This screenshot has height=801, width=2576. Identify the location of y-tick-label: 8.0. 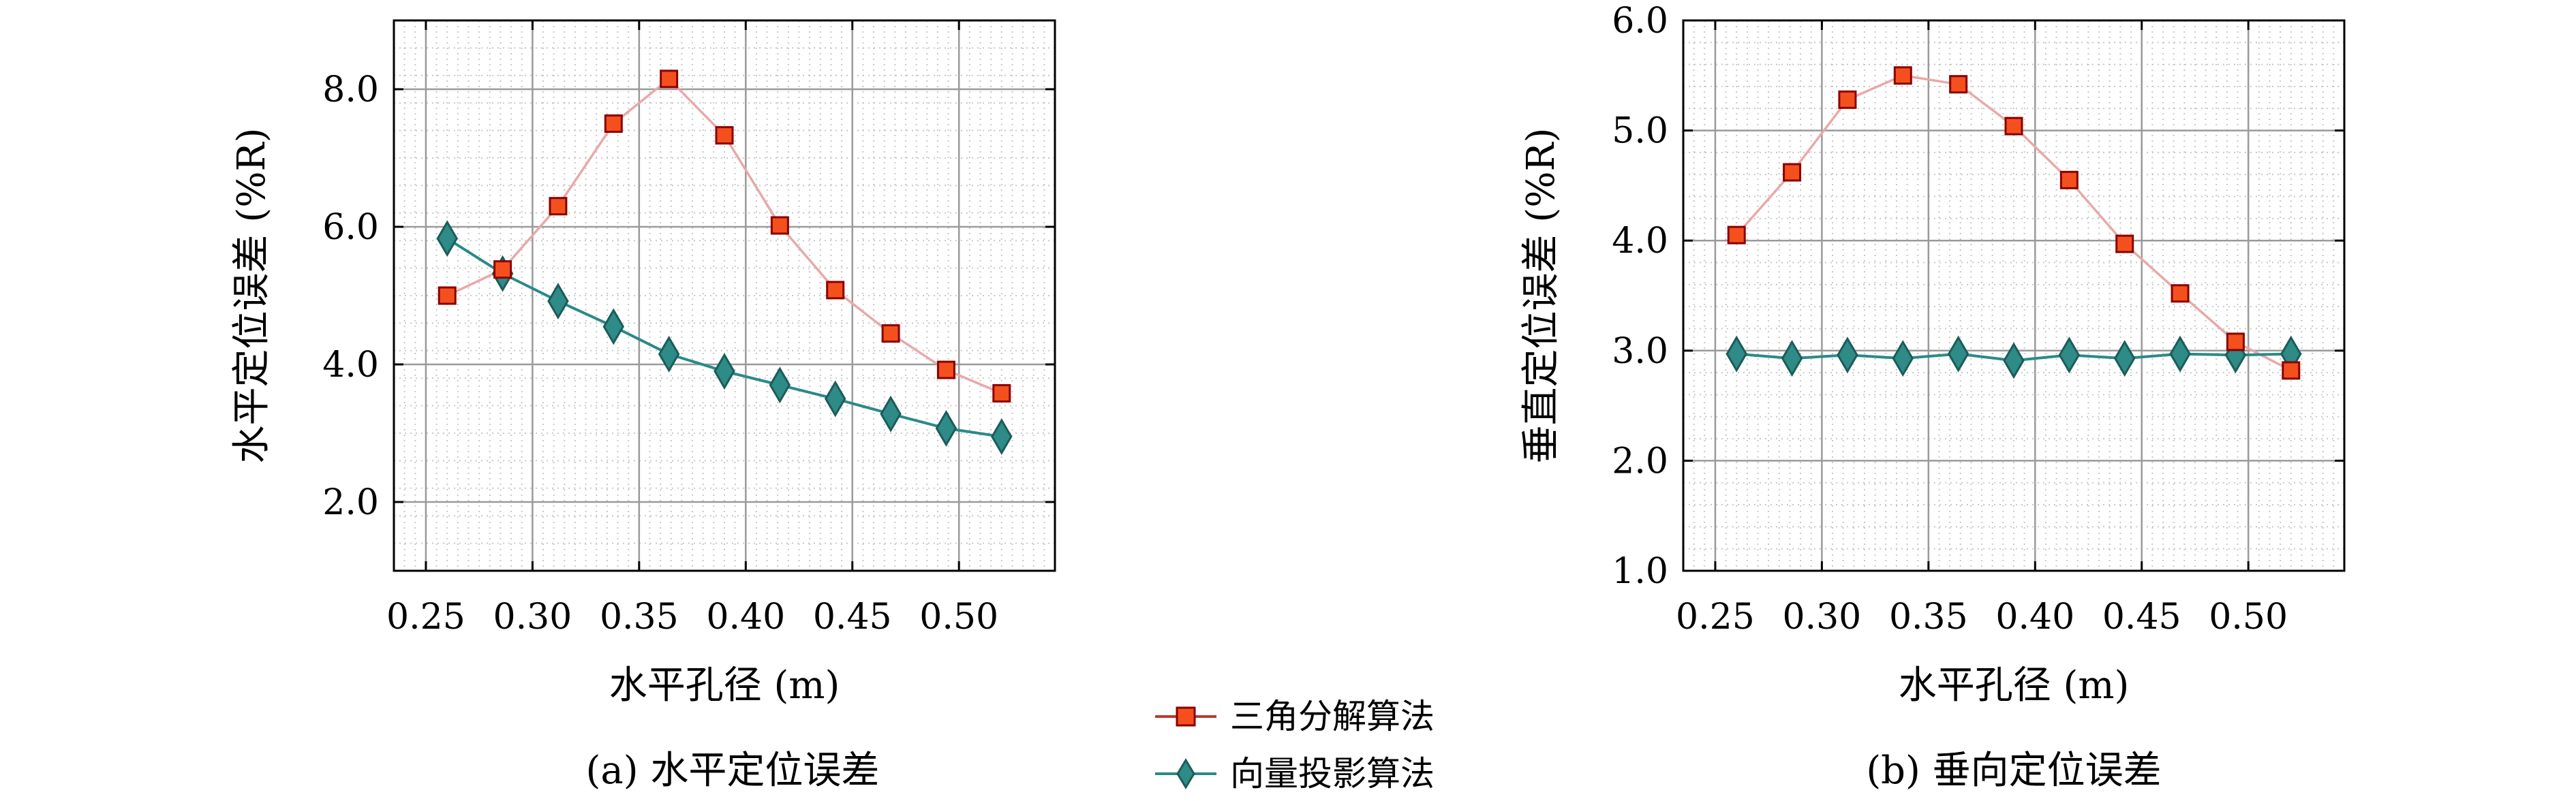
(351, 89).